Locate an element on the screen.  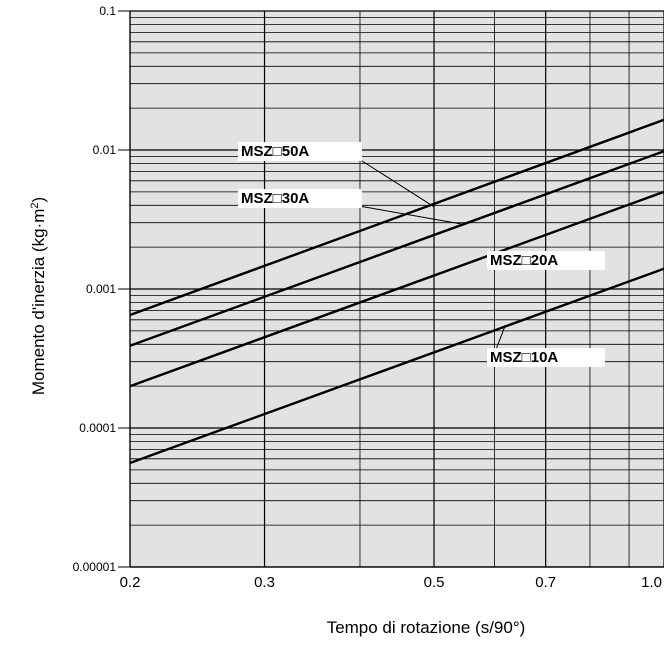
series-label: MSZ□10A is located at coordinates (524, 357).